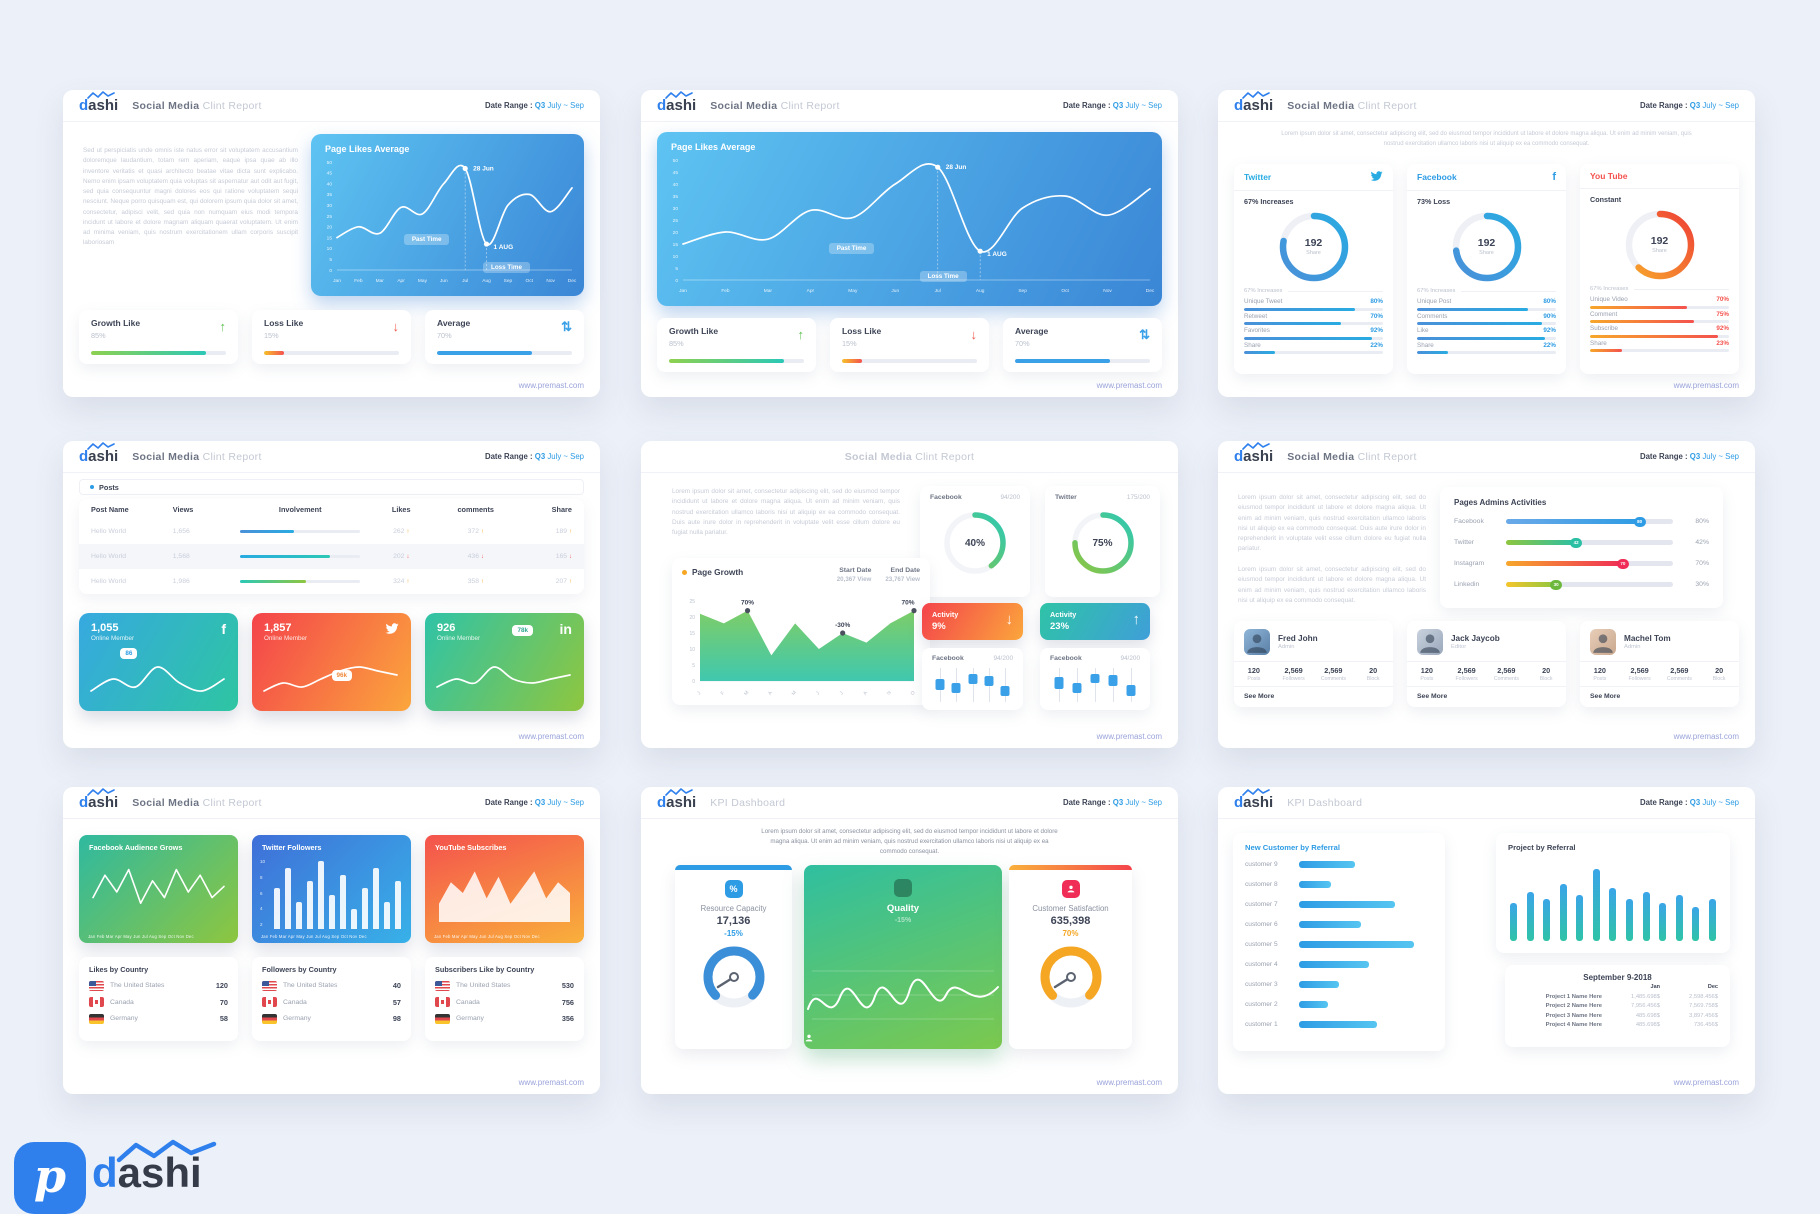 The image size is (1820, 1214). What do you see at coordinates (945, 614) in the screenshot?
I see `card-title: Activity` at bounding box center [945, 614].